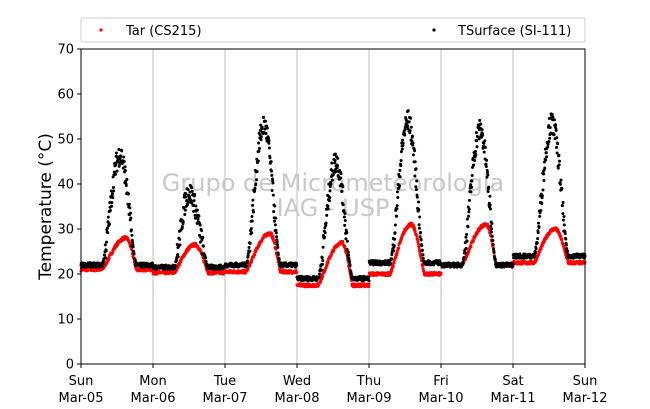 The image size is (650, 409). I want to click on x-tick-day: Thu, so click(368, 381).